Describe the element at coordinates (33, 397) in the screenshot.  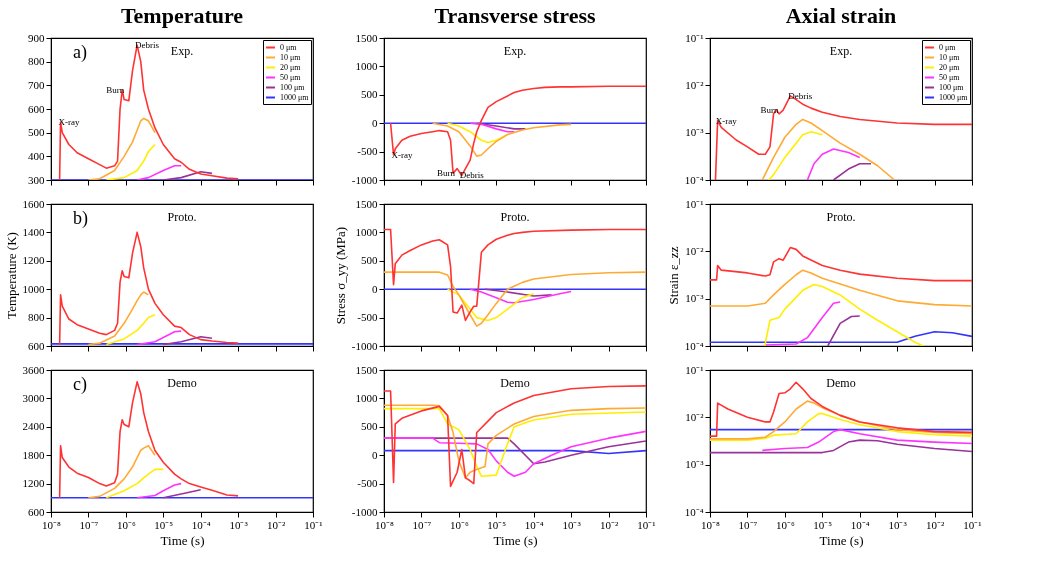
I see `y-tick-label: 3000` at that location.